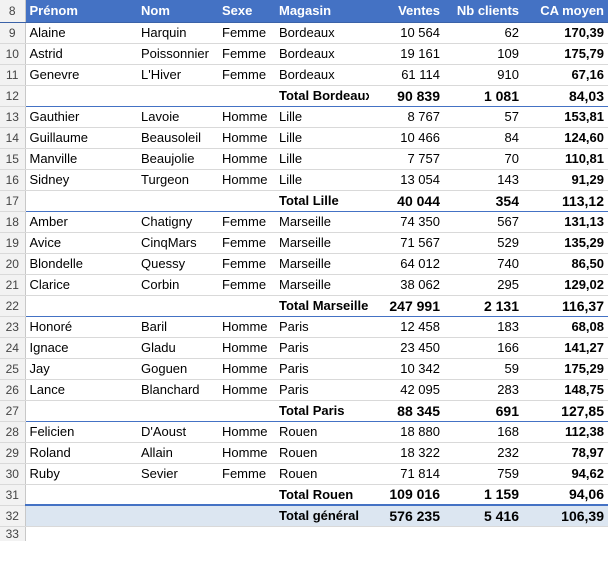 This screenshot has height=561, width=611. Describe the element at coordinates (483, 494) in the screenshot. I see `cell-nb-clients: 1 159` at that location.